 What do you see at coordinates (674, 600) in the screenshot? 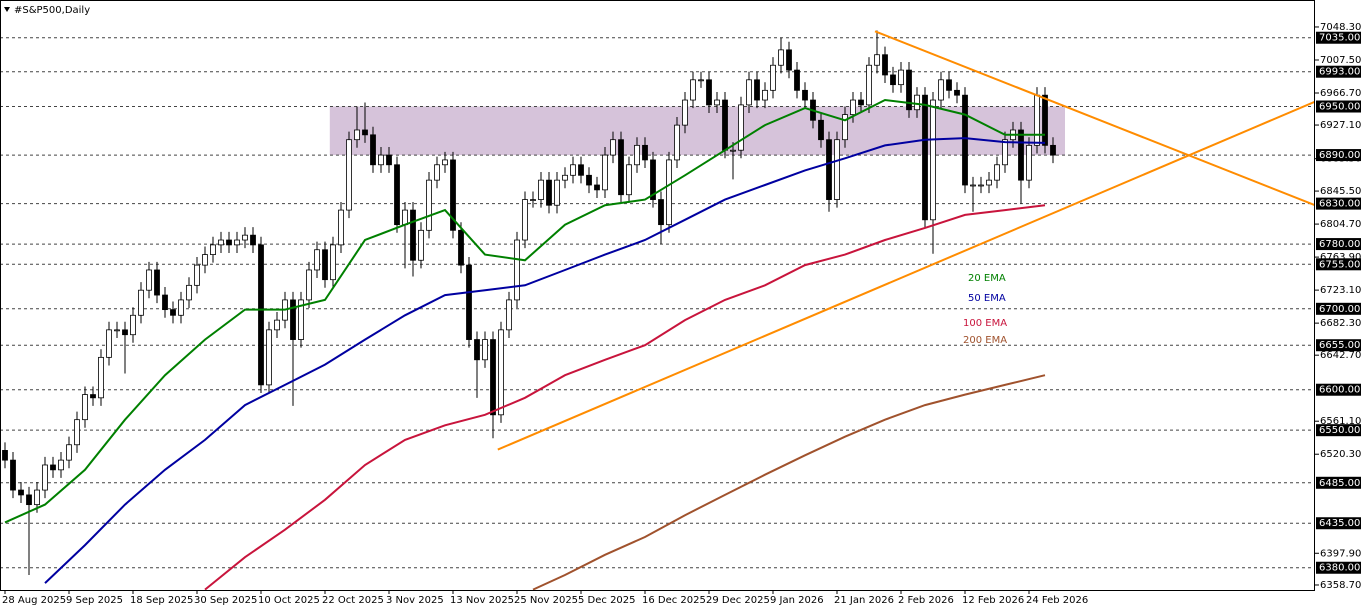
I see `x-tick-label: 16 Dec 2025` at bounding box center [674, 600].